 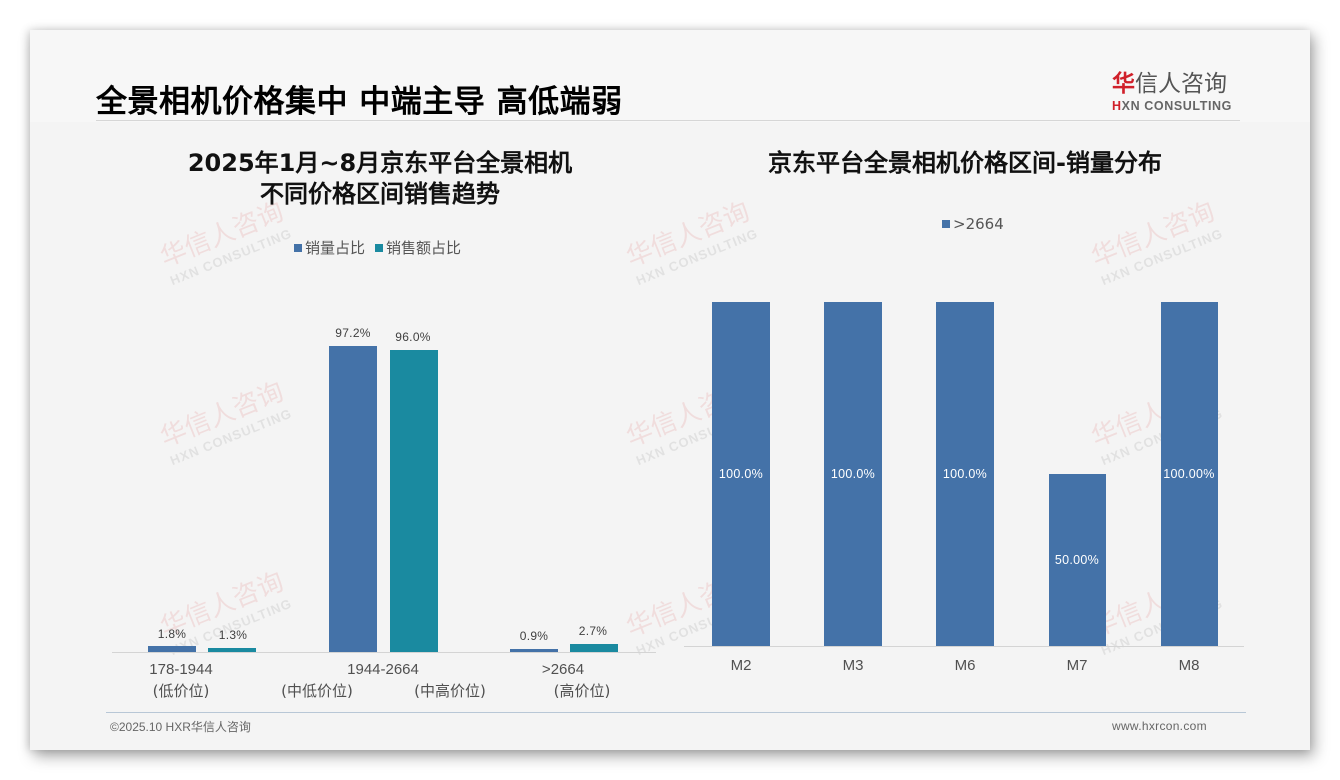 What do you see at coordinates (534, 650) in the screenshot?
I see `bar-volume-gt2664` at bounding box center [534, 650].